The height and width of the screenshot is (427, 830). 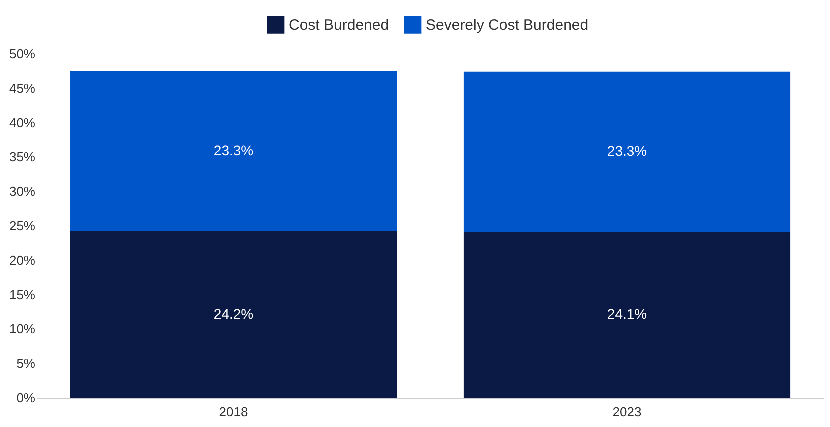 What do you see at coordinates (22, 294) in the screenshot?
I see `y-tick-label: 15%` at bounding box center [22, 294].